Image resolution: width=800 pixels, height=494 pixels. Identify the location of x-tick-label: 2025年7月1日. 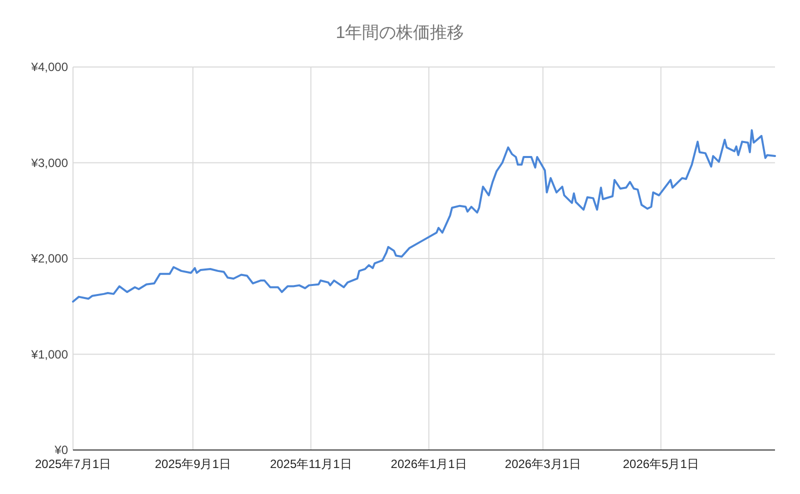
(73, 464).